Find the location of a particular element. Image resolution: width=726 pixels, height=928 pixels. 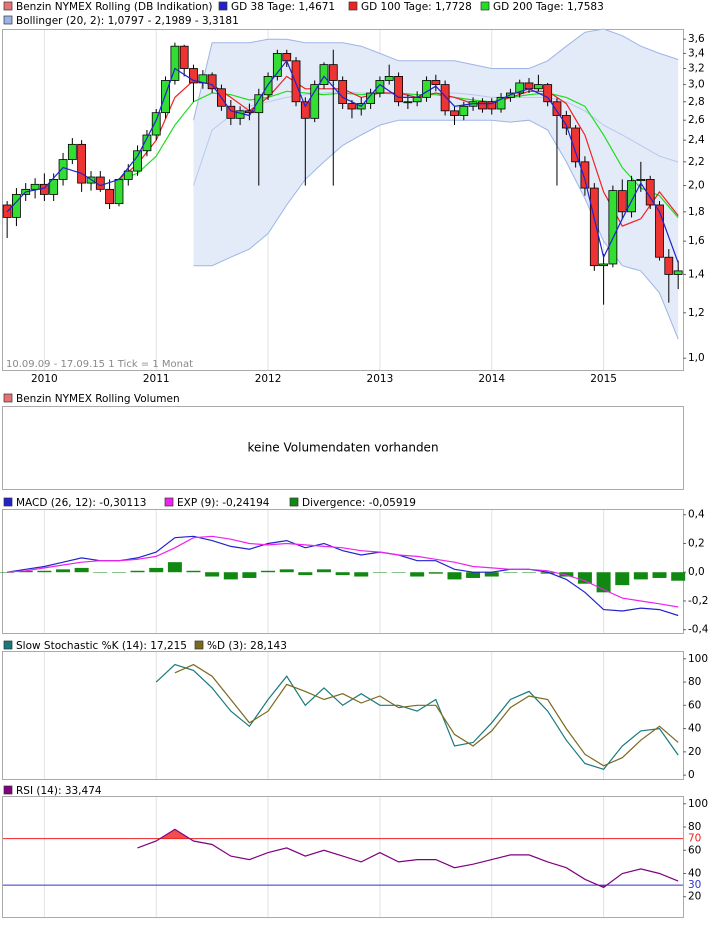

y-tick-label: 2,2 is located at coordinates (696, 162).